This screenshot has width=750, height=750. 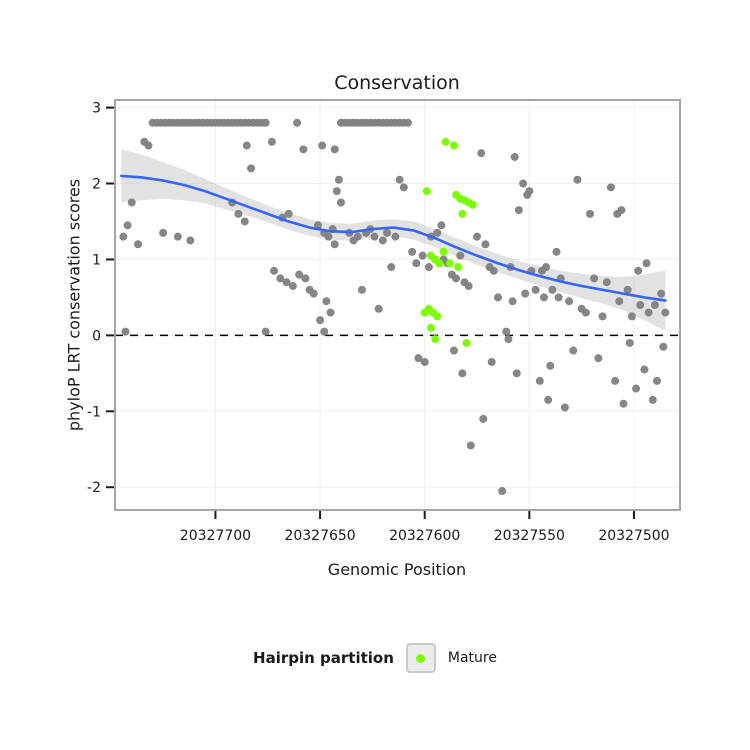 What do you see at coordinates (96, 185) in the screenshot?
I see `y-tick-label: 2` at bounding box center [96, 185].